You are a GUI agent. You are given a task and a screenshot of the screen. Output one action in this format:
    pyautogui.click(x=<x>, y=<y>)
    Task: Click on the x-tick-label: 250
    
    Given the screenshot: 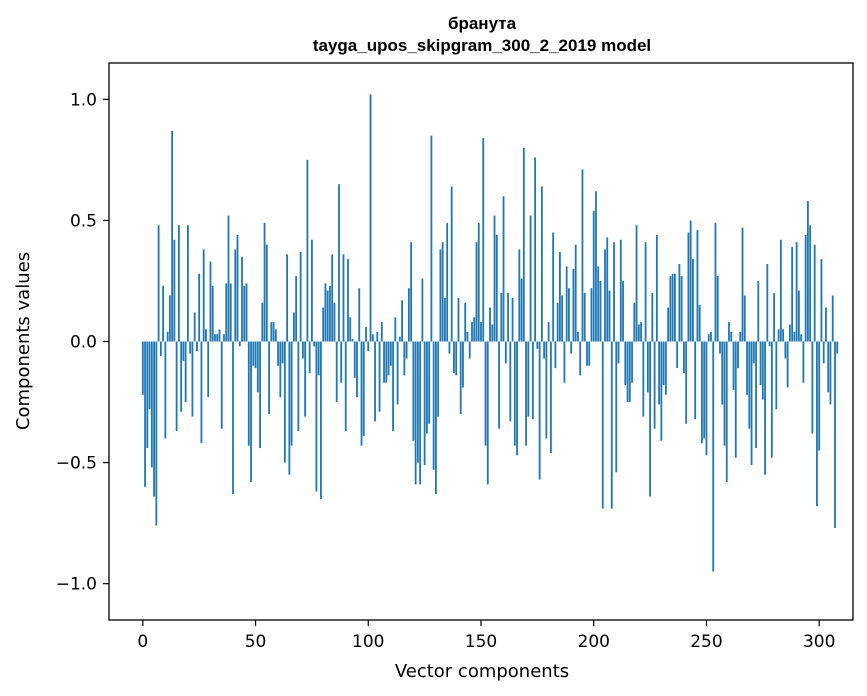 What is the action you would take?
    pyautogui.click(x=706, y=642)
    